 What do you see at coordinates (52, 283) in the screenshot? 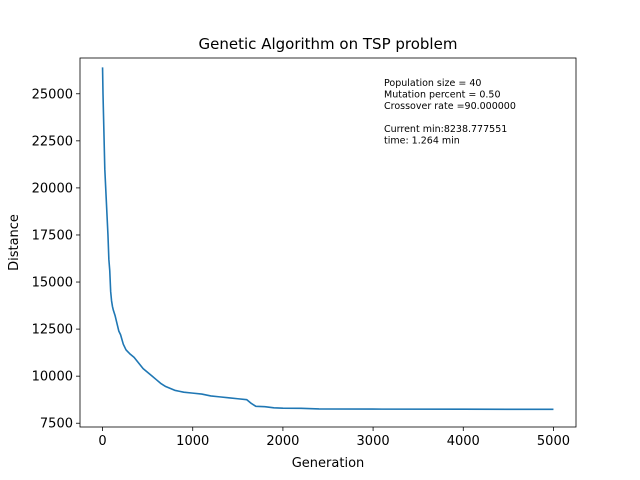
I see `y-tick-label: 15000` at bounding box center [52, 283].